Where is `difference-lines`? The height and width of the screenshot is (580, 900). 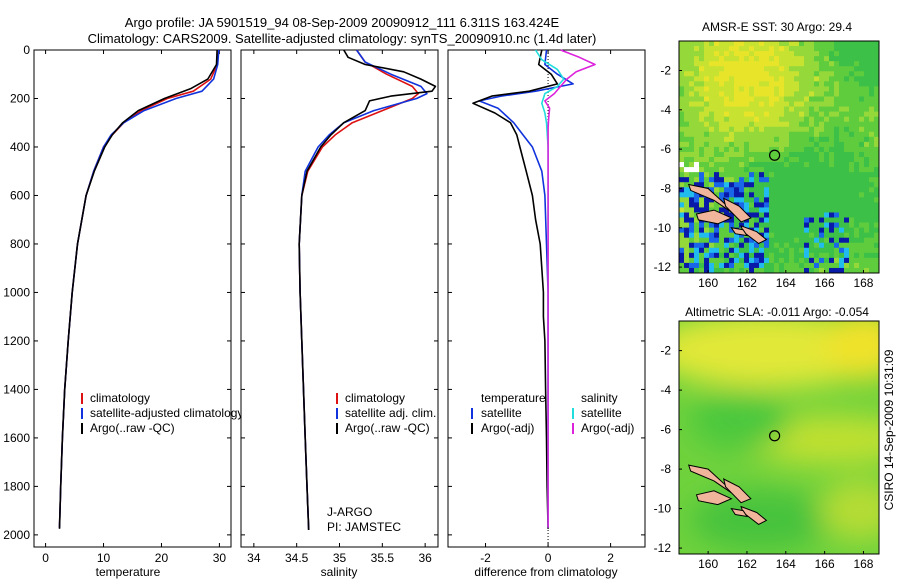 difference-lines is located at coordinates (534, 289).